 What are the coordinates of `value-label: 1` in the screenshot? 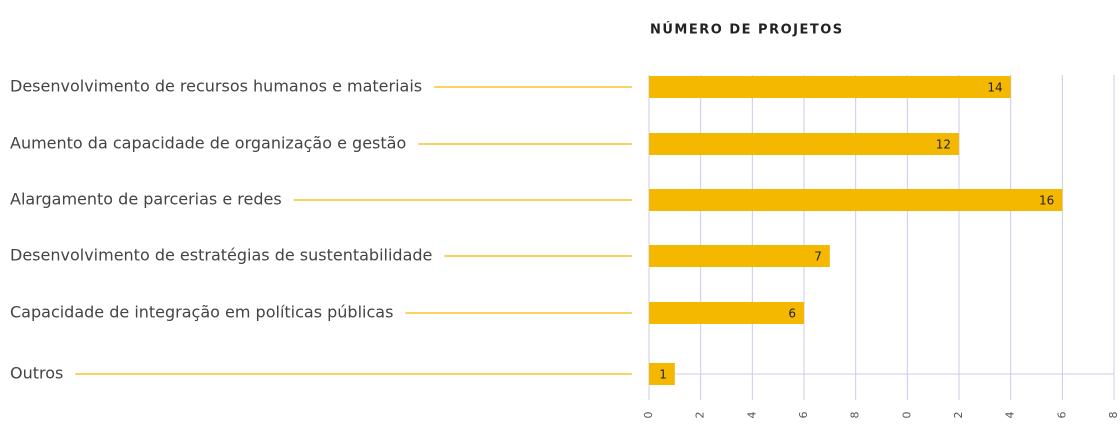 It's located at (663, 375).